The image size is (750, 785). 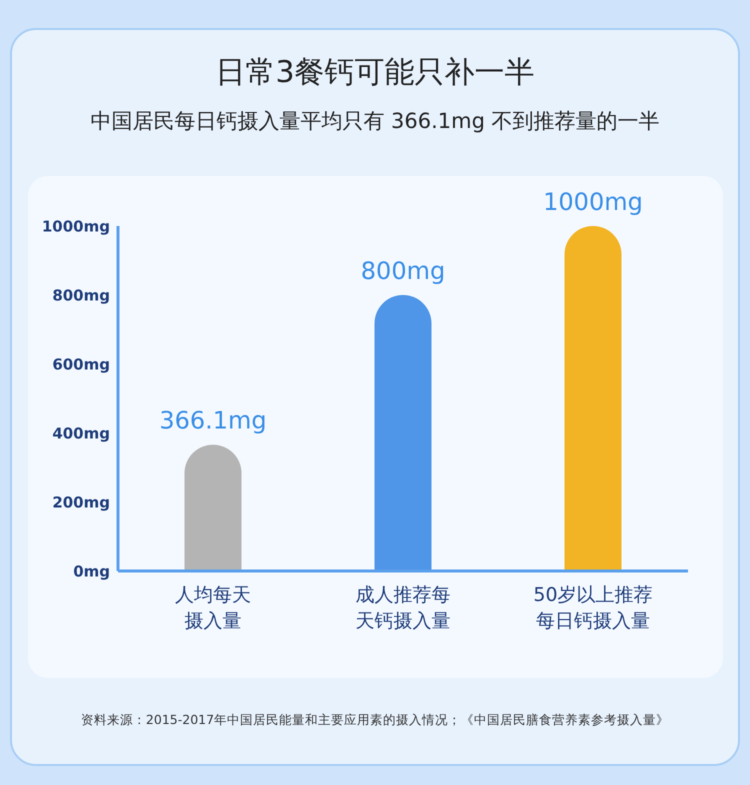 I want to click on chart-title: 日常3餐钙可能只补一半, so click(x=375, y=73).